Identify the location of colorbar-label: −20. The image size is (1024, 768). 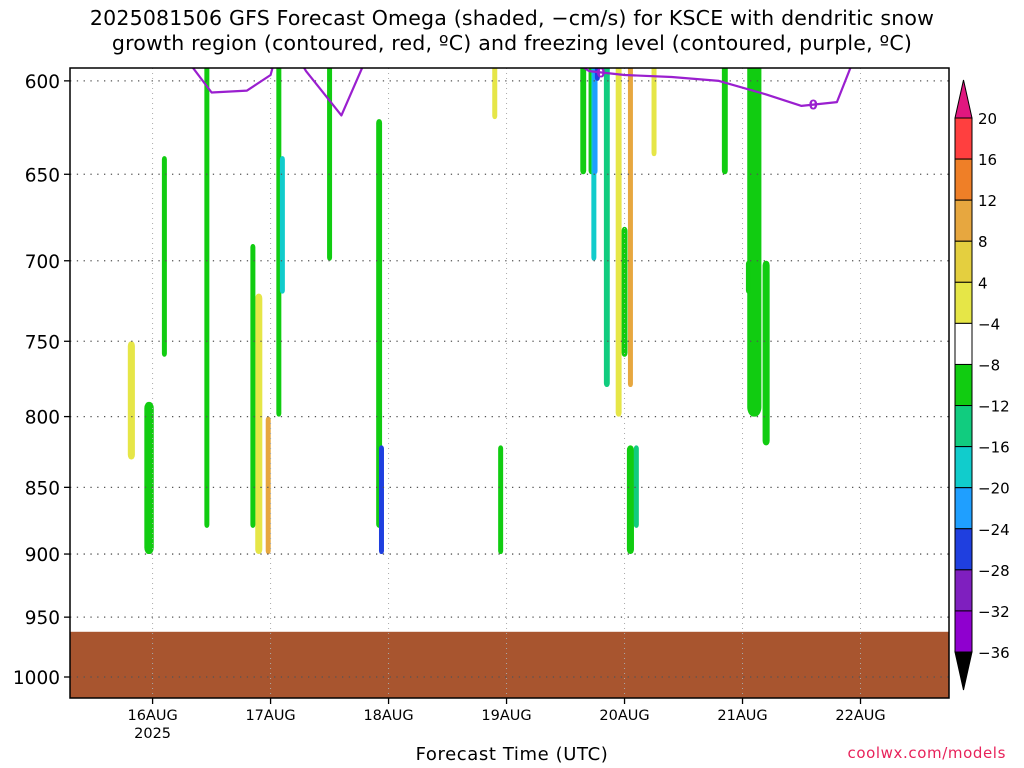
(994, 489).